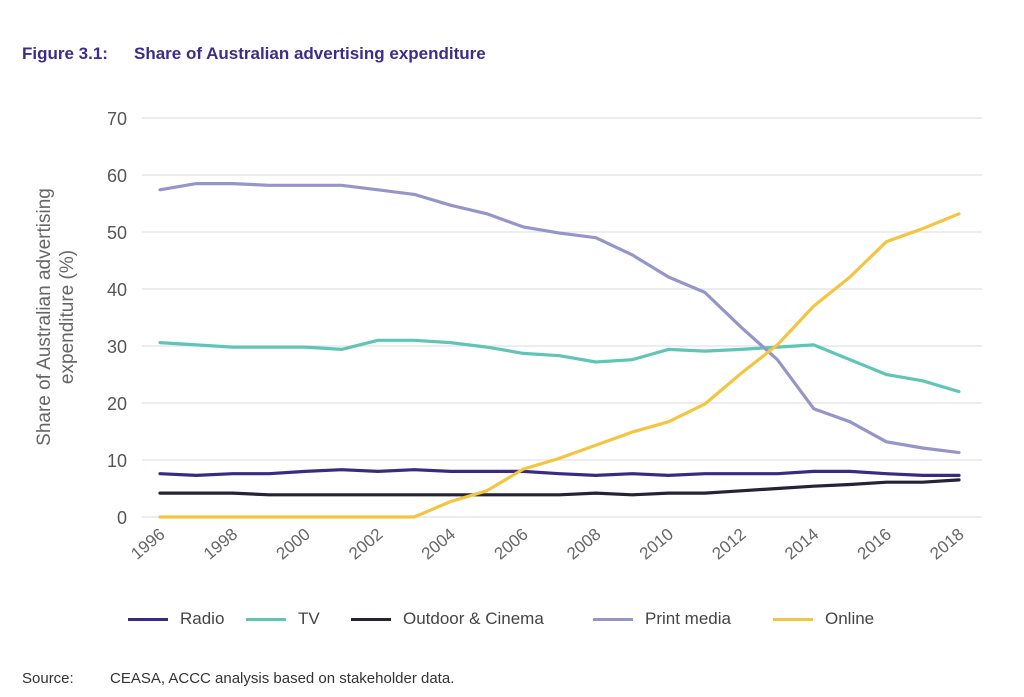 Image resolution: width=1024 pixels, height=697 pixels. I want to click on y-tick-30: 30, so click(117, 347).